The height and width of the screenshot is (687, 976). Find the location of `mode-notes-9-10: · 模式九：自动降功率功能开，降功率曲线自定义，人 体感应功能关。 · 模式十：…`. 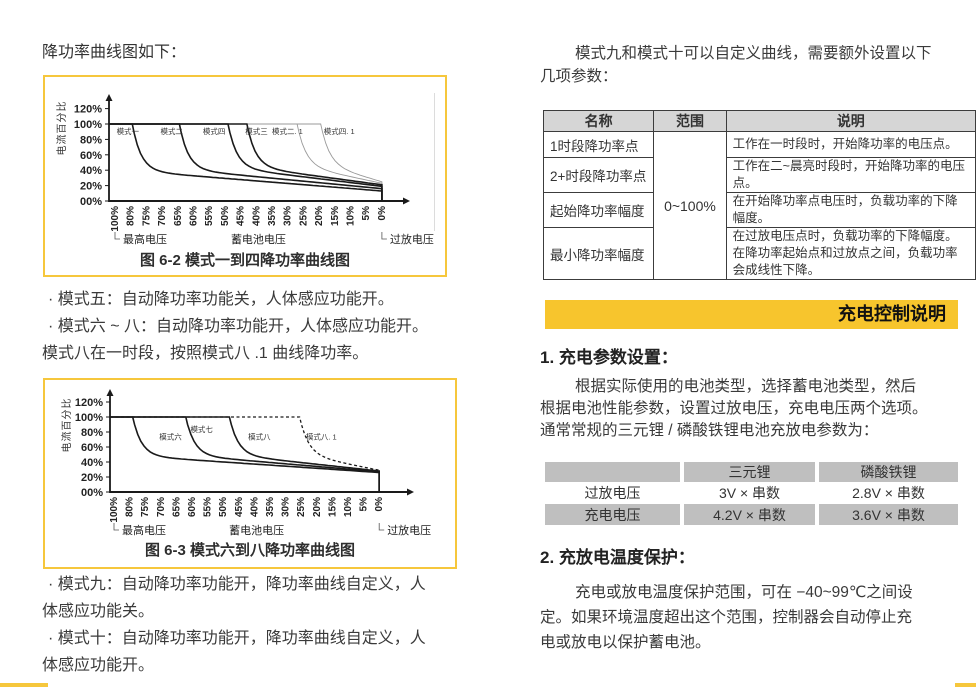

mode-notes-9-10: · 模式九：自动降功率功能开，降功率曲线自定义，人 体感应功能关。 · 模式十：… is located at coordinates (264, 625).